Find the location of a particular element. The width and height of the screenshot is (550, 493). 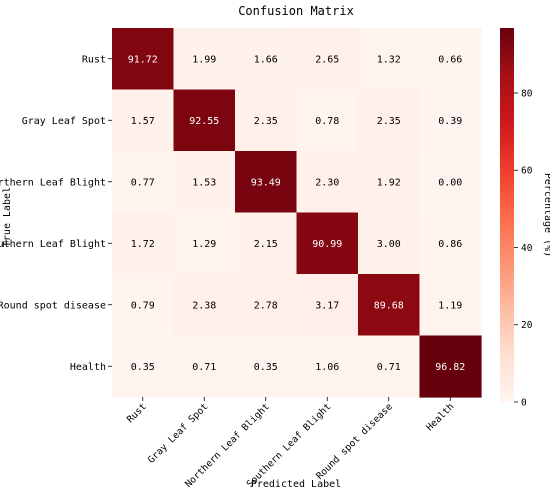

cell-value-label: 0.78 is located at coordinates (327, 121).